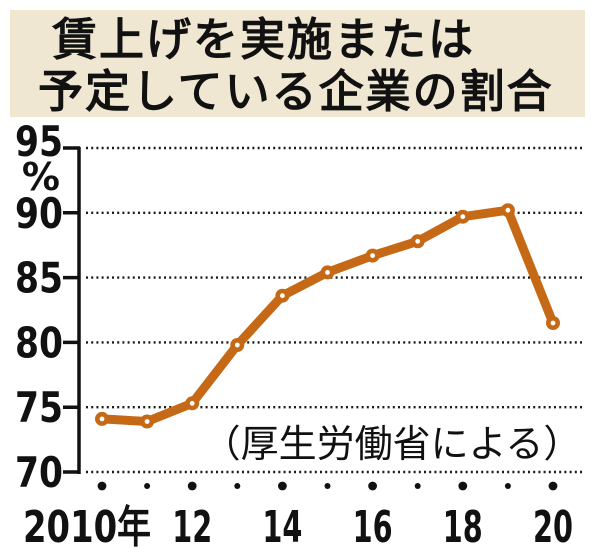 This screenshot has width=600, height=554. I want to click on title-line-1: 賃上げを実施または, so click(264, 39).